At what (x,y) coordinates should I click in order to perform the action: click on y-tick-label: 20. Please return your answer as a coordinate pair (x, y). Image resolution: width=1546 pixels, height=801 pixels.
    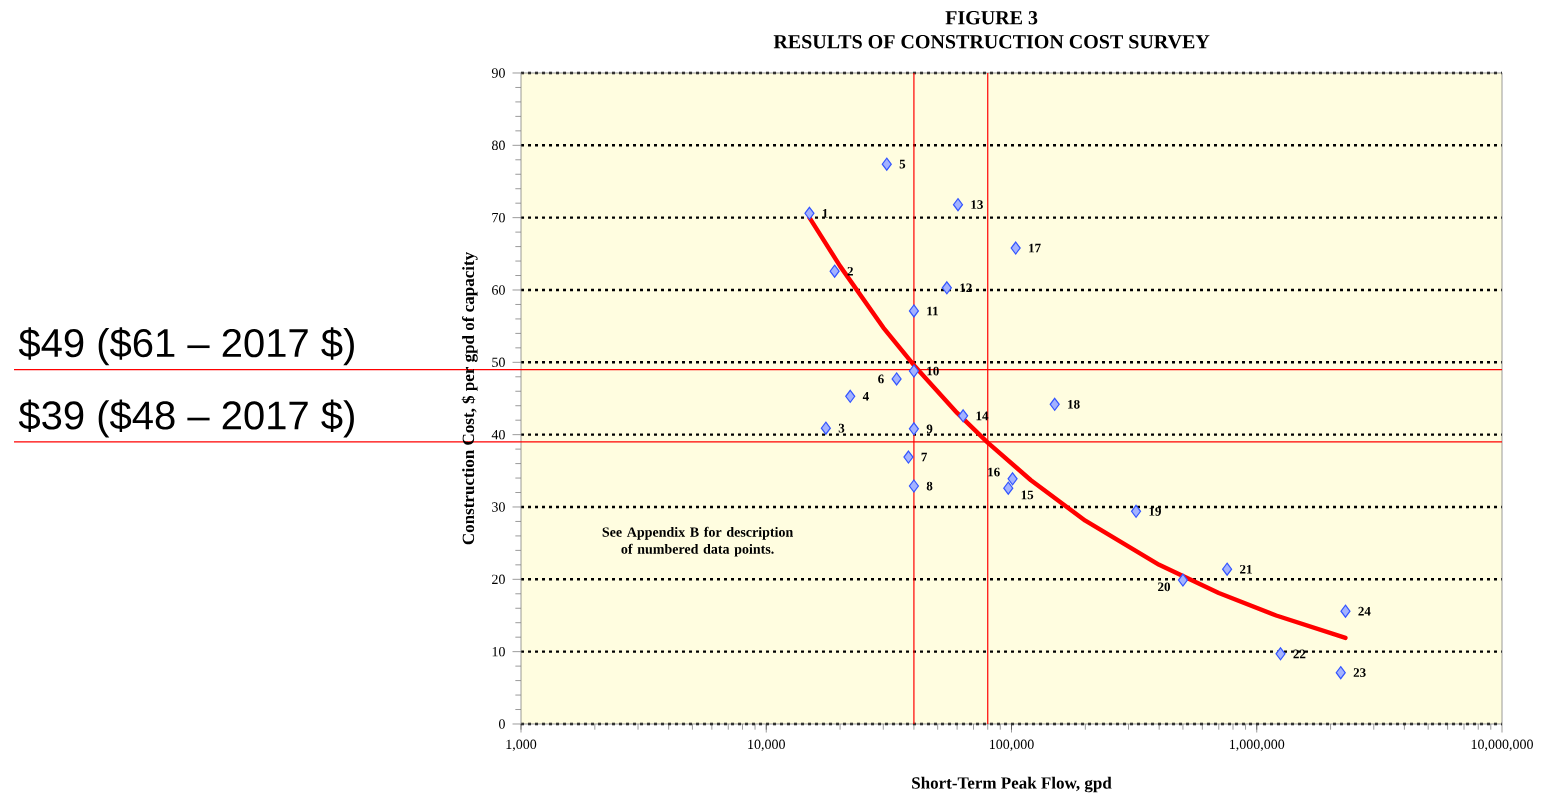
    Looking at the image, I should click on (498, 579).